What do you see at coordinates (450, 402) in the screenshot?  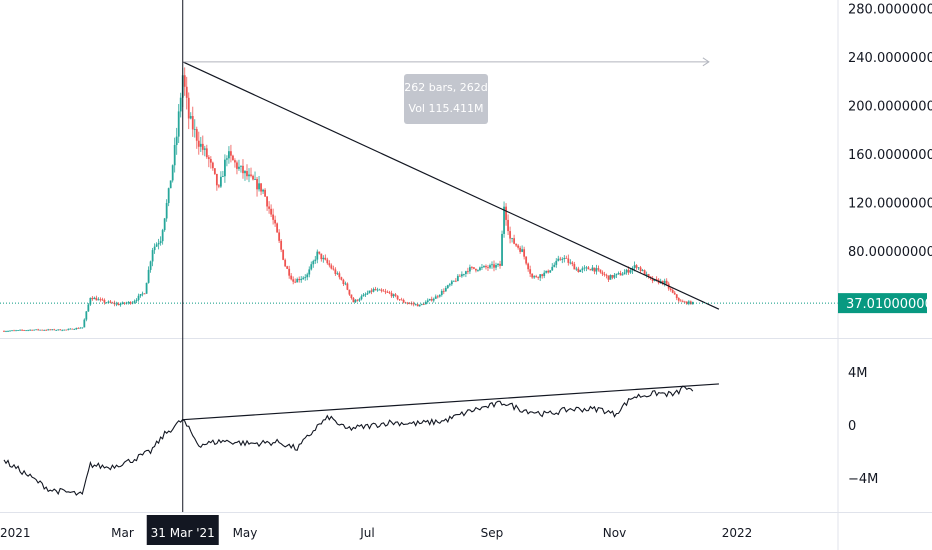 I see `indicator-trendline` at bounding box center [450, 402].